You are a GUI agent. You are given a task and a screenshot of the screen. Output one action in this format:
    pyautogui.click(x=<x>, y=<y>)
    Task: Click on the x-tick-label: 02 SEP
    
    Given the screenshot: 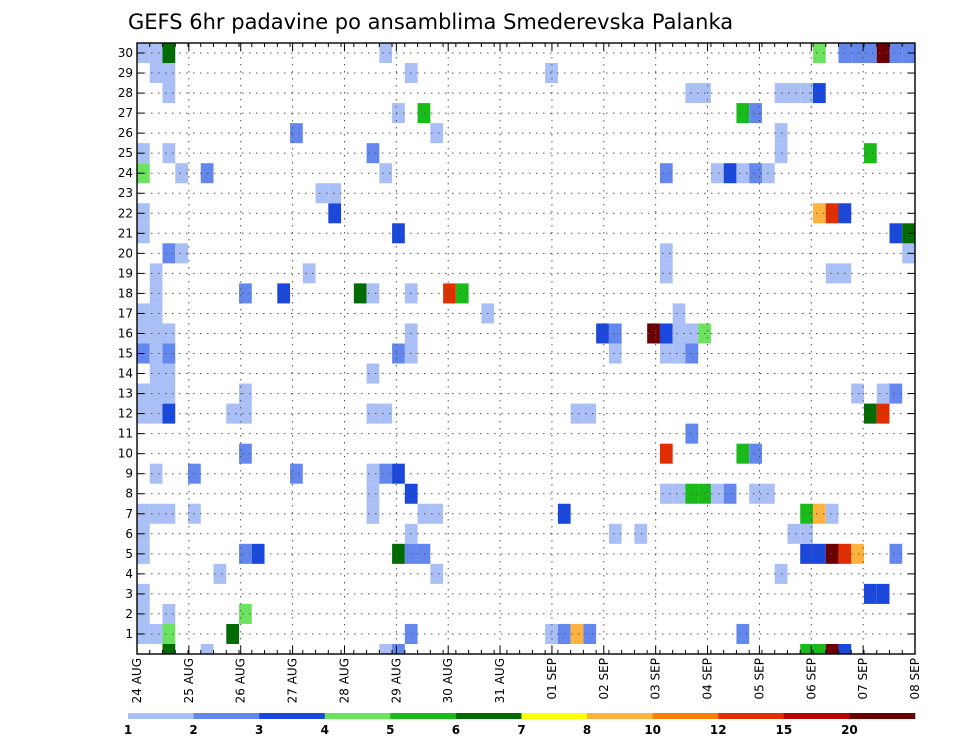 What is the action you would take?
    pyautogui.click(x=604, y=679)
    